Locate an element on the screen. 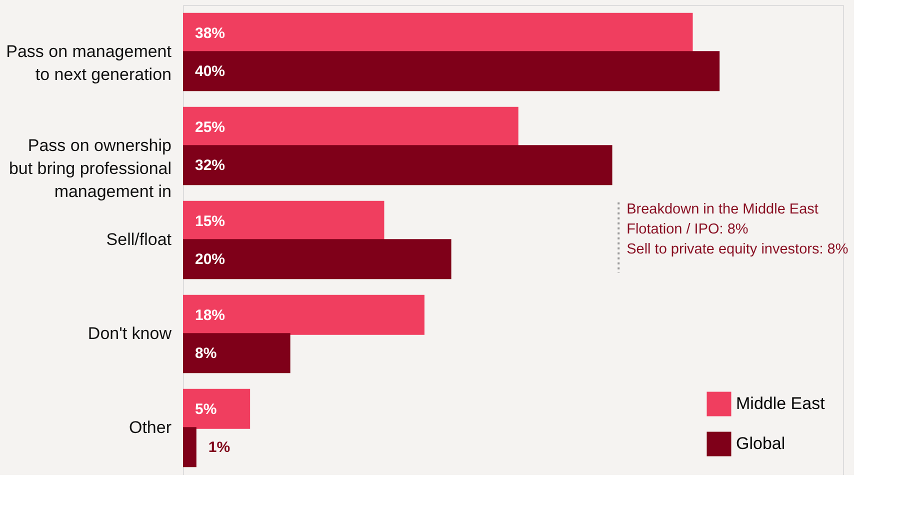  y-tick-label: Pass on ownership but bring professional management in is located at coordinates (90, 168).